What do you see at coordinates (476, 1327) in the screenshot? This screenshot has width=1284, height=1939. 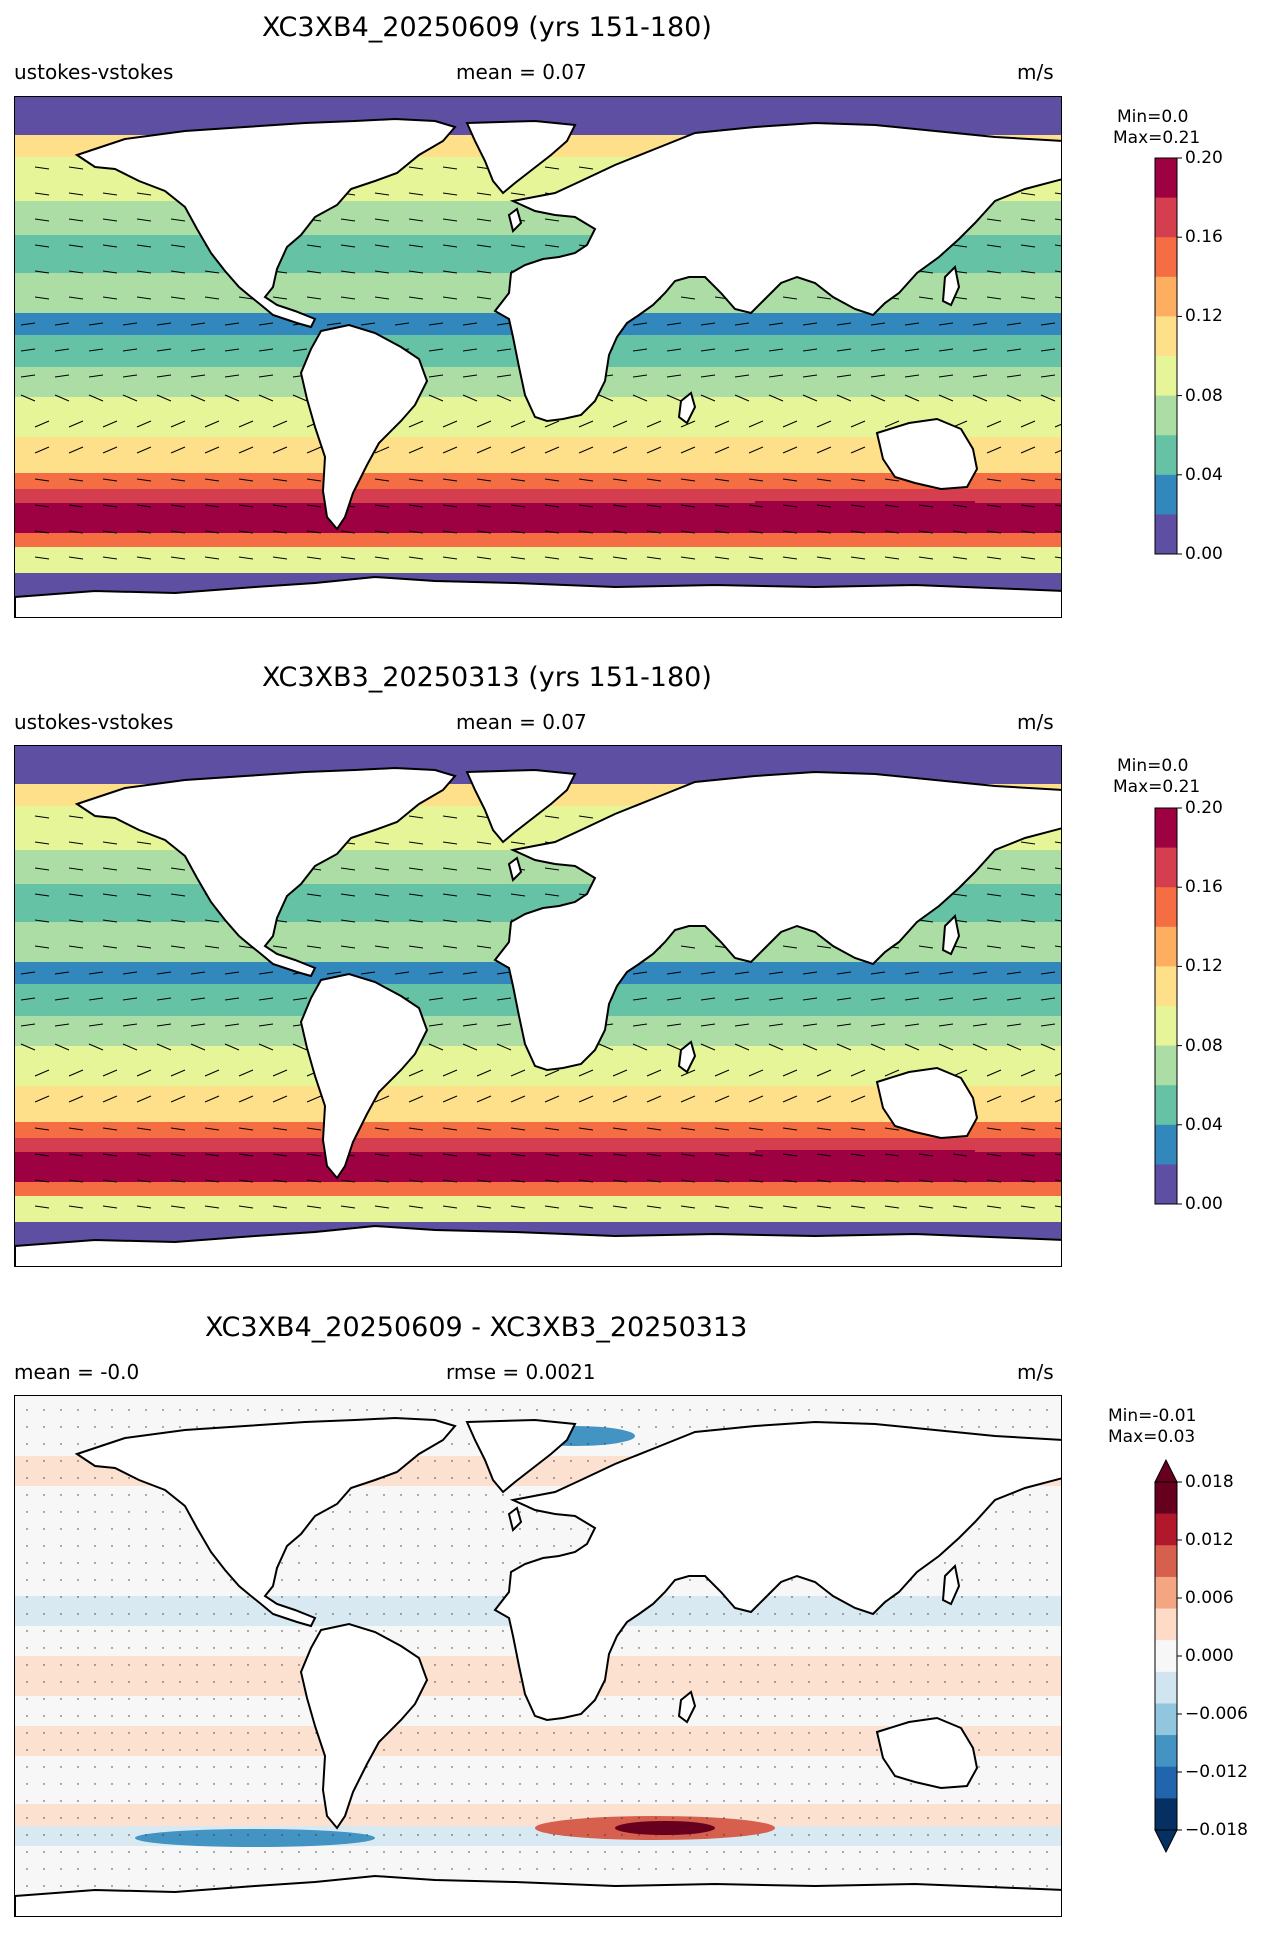 I see `panel-3-title: XC3XB4_20250609 - XC3XB3_20250313` at bounding box center [476, 1327].